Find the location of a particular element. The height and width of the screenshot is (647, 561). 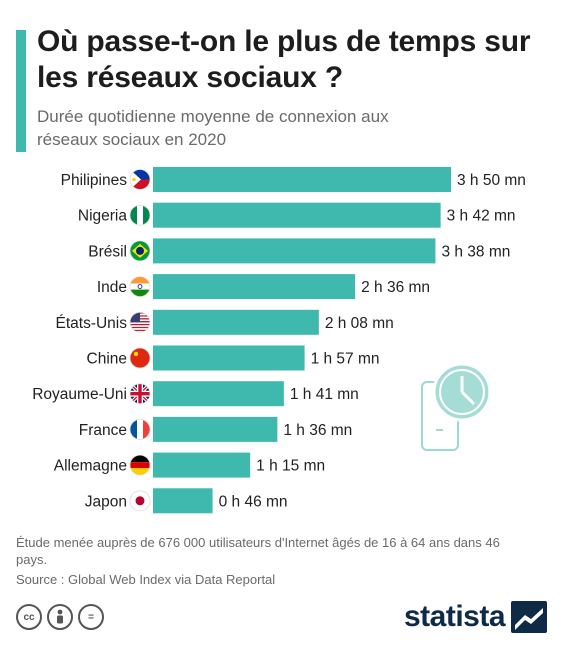

bar-row: Inde 2 h 36 mn is located at coordinates (263, 287).